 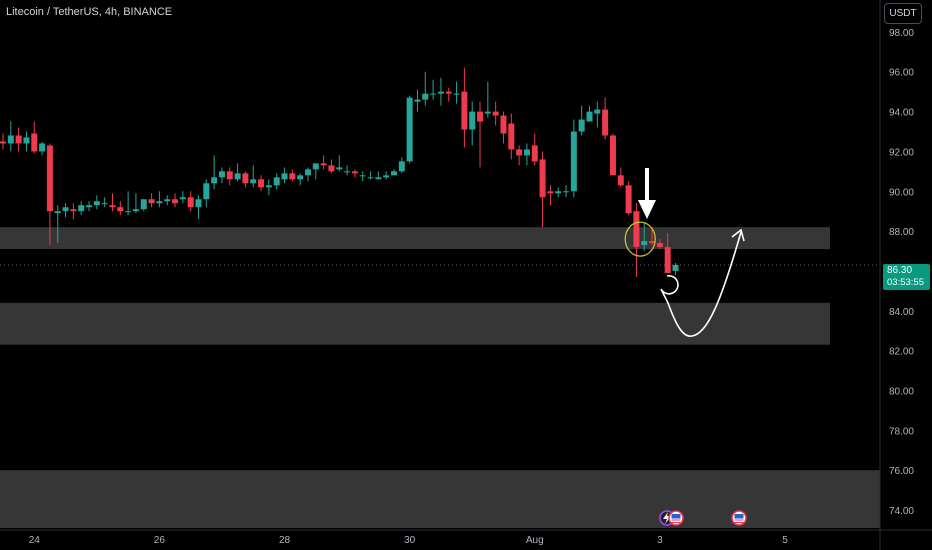 What do you see at coordinates (901, 33) in the screenshot?
I see `y-tick-label: 98.00` at bounding box center [901, 33].